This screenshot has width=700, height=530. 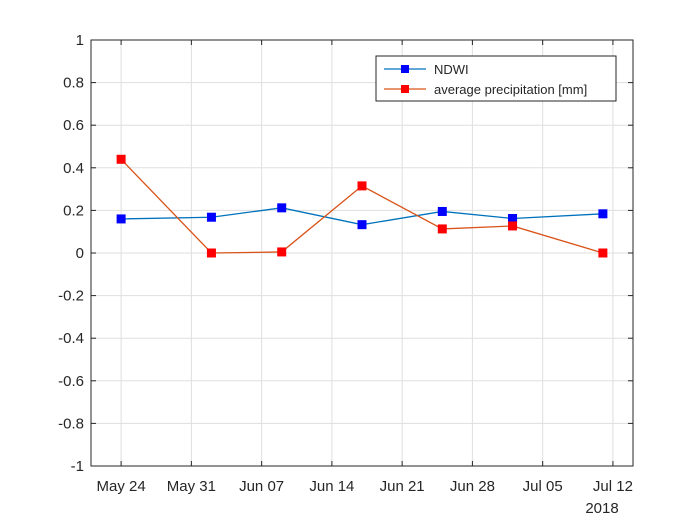 What do you see at coordinates (543, 486) in the screenshot?
I see `x-tick-label: Jul 05` at bounding box center [543, 486].